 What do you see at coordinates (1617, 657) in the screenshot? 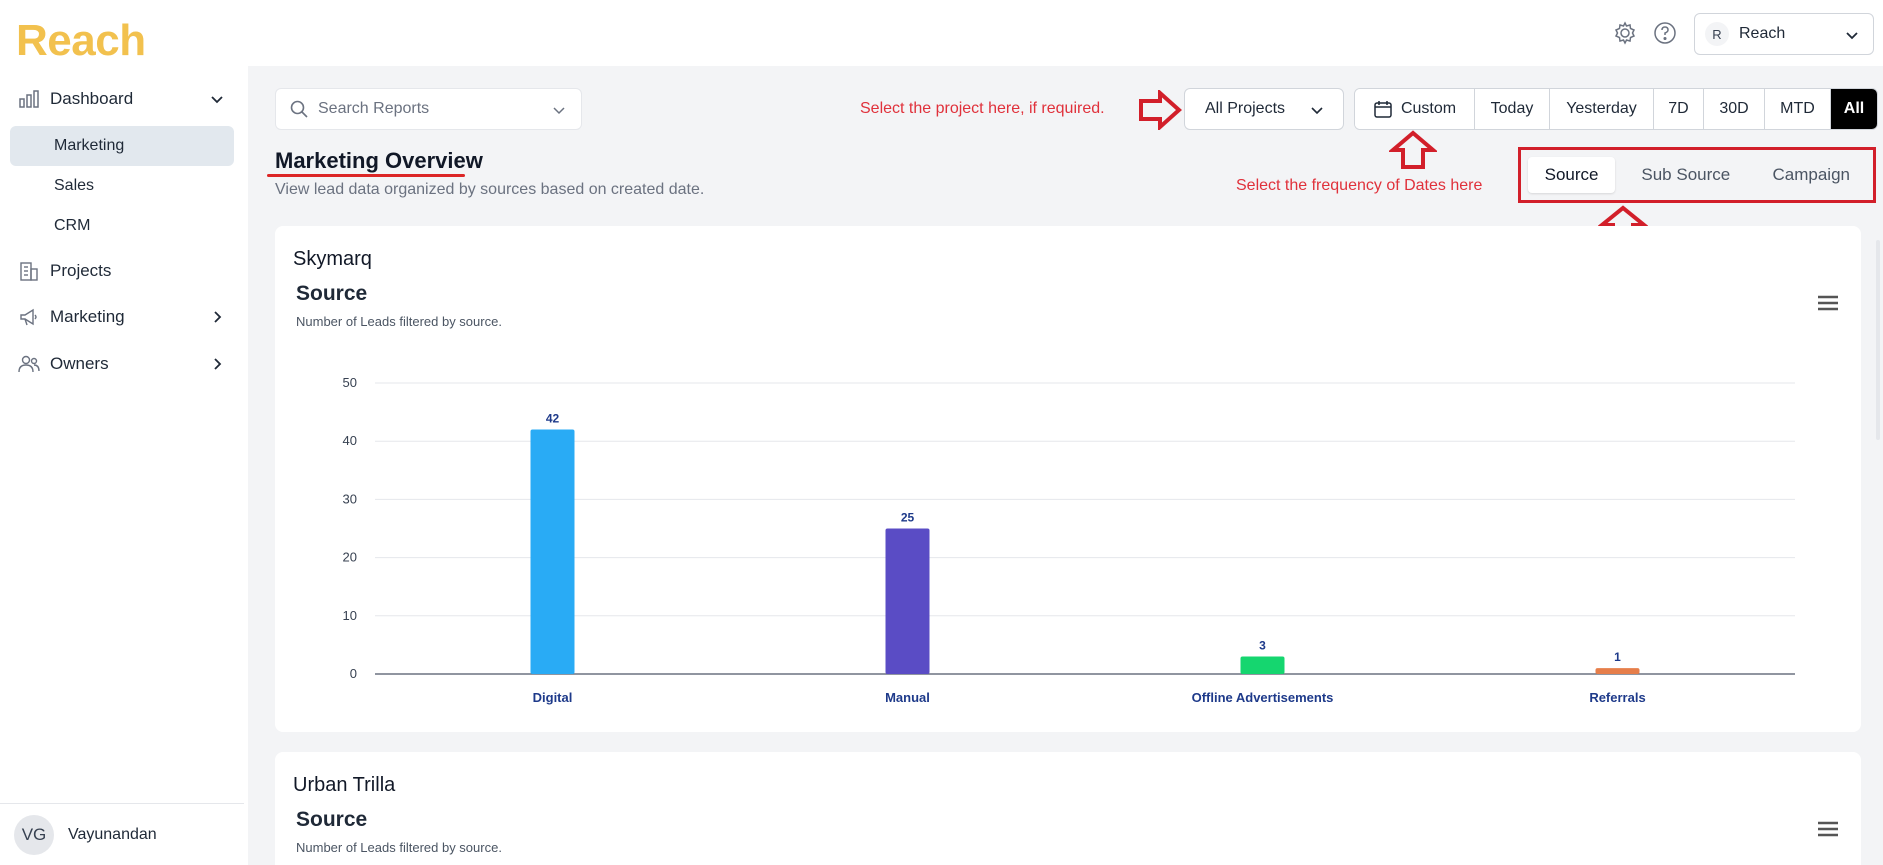
I see `data-label: 1` at bounding box center [1617, 657].